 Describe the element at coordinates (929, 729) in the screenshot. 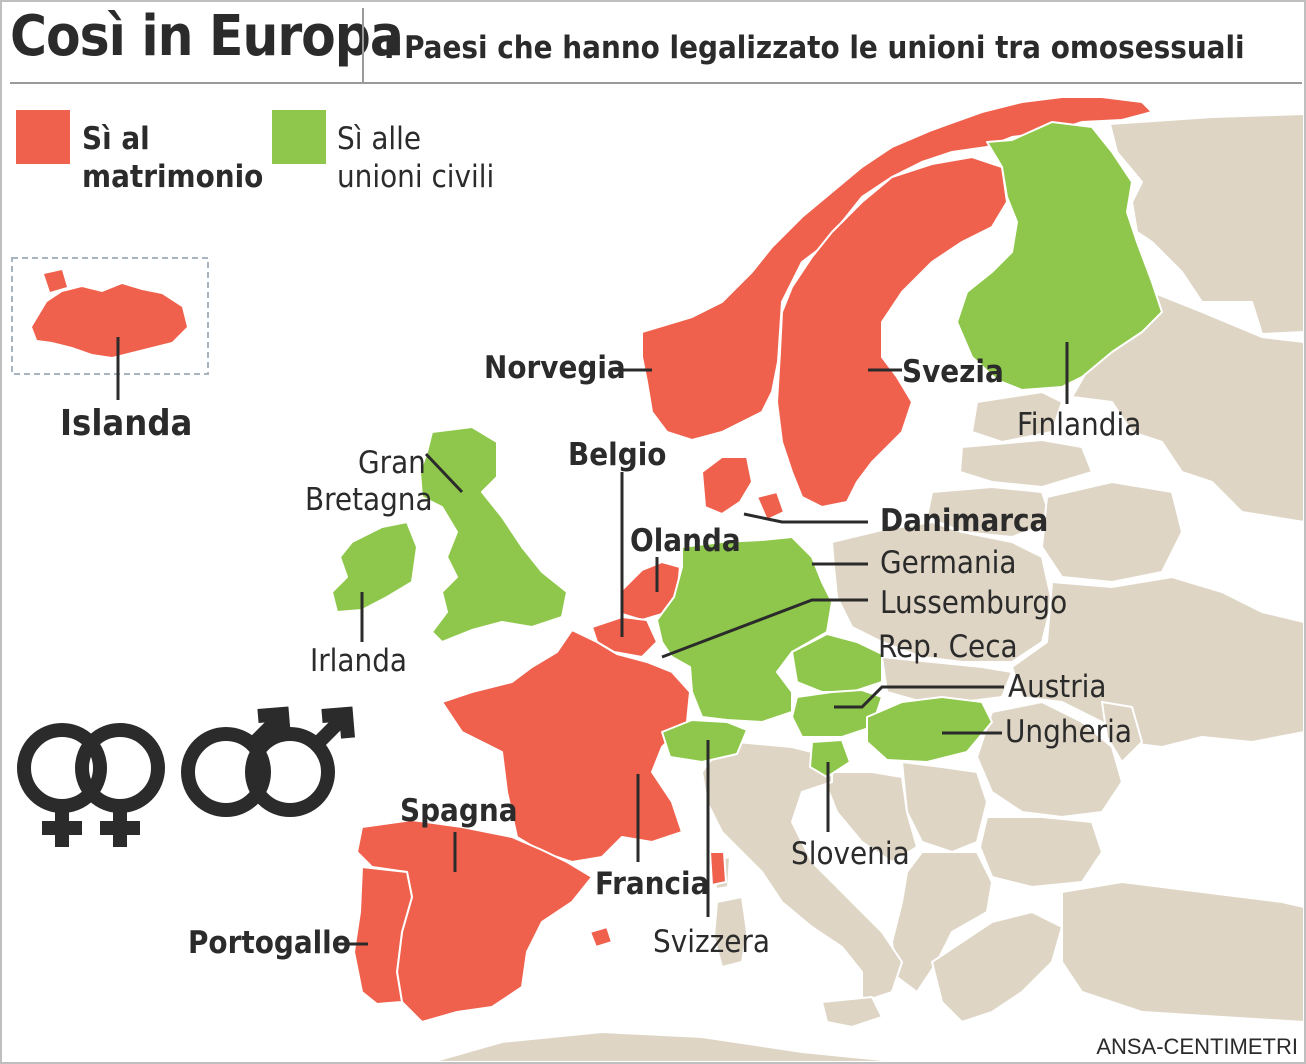

I see `ungheria-shape` at that location.